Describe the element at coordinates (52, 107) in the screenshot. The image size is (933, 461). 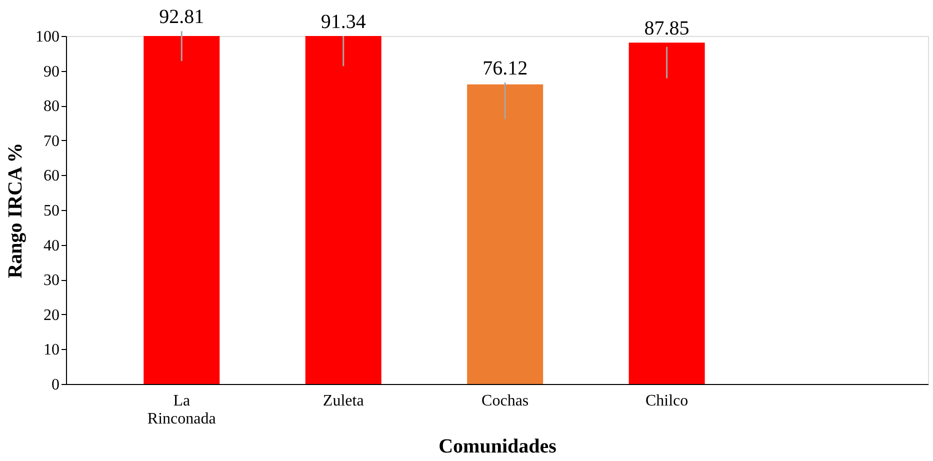
I see `y-tick-label: 80` at that location.